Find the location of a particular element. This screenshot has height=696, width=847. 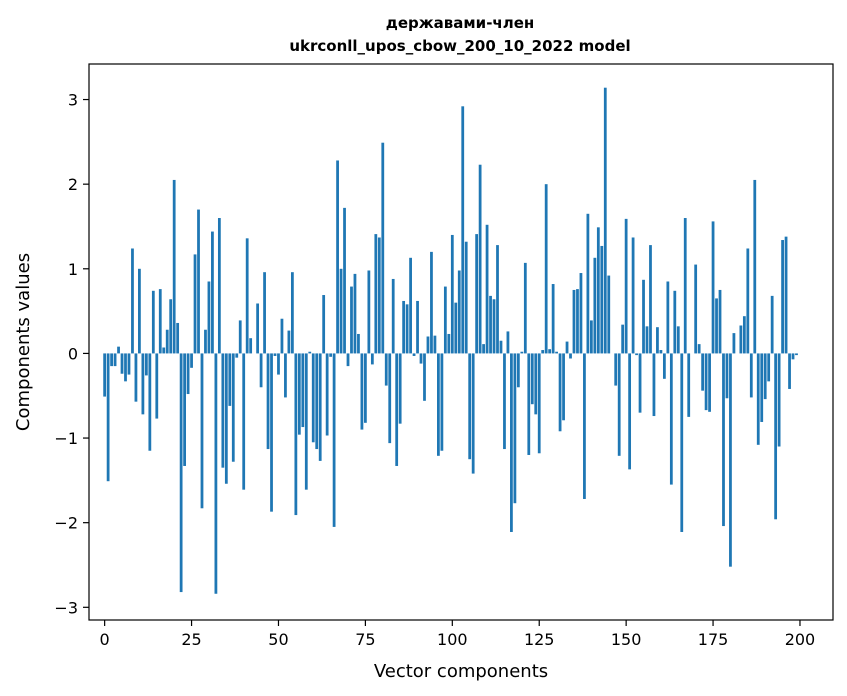

x-tick-label: 0 is located at coordinates (105, 639).